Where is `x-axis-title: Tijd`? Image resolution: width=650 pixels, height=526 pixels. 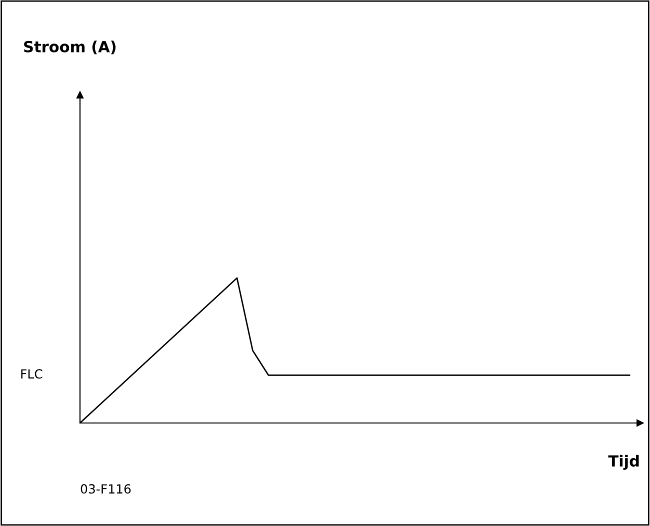 x-axis-title: Tijd is located at coordinates (623, 462).